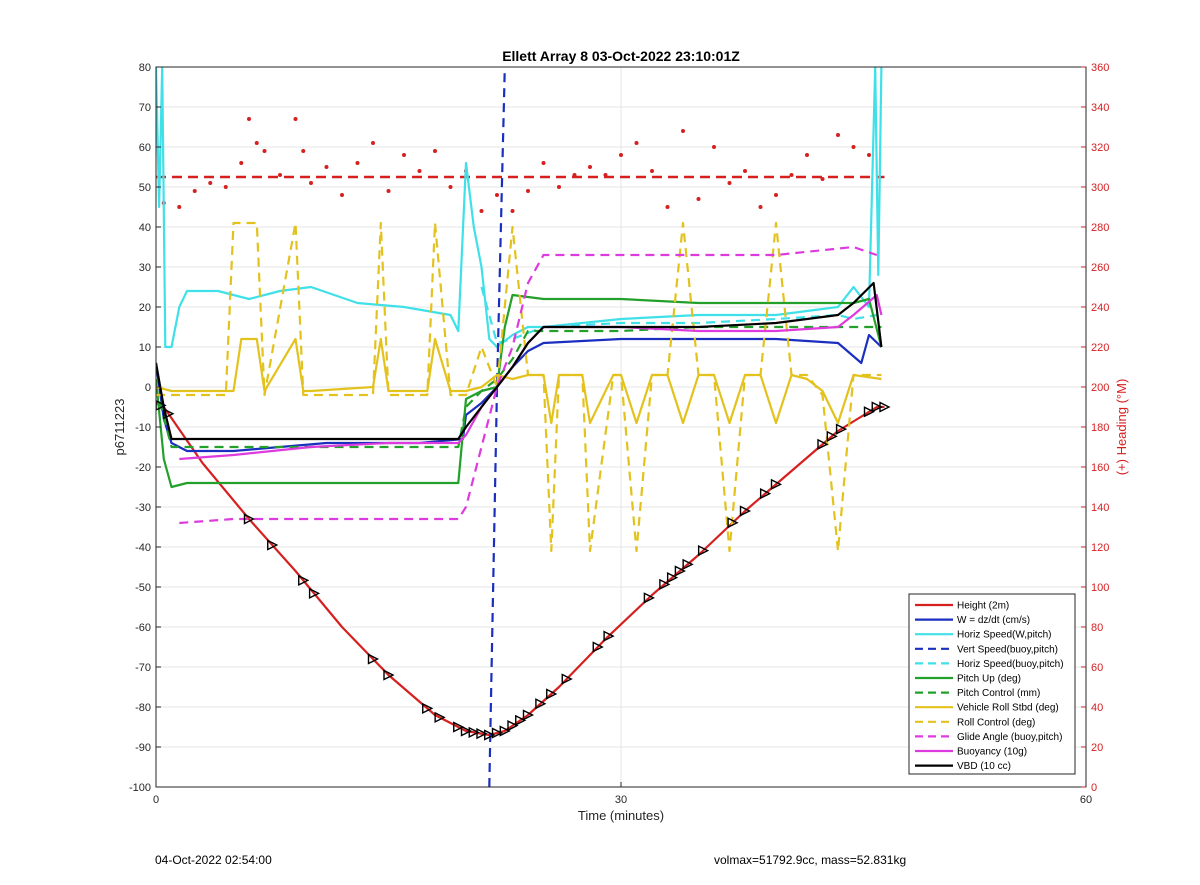 This screenshot has height=885, width=1200. What do you see at coordinates (145, 68) in the screenshot?
I see `y-tick-label-left: 80` at bounding box center [145, 68].